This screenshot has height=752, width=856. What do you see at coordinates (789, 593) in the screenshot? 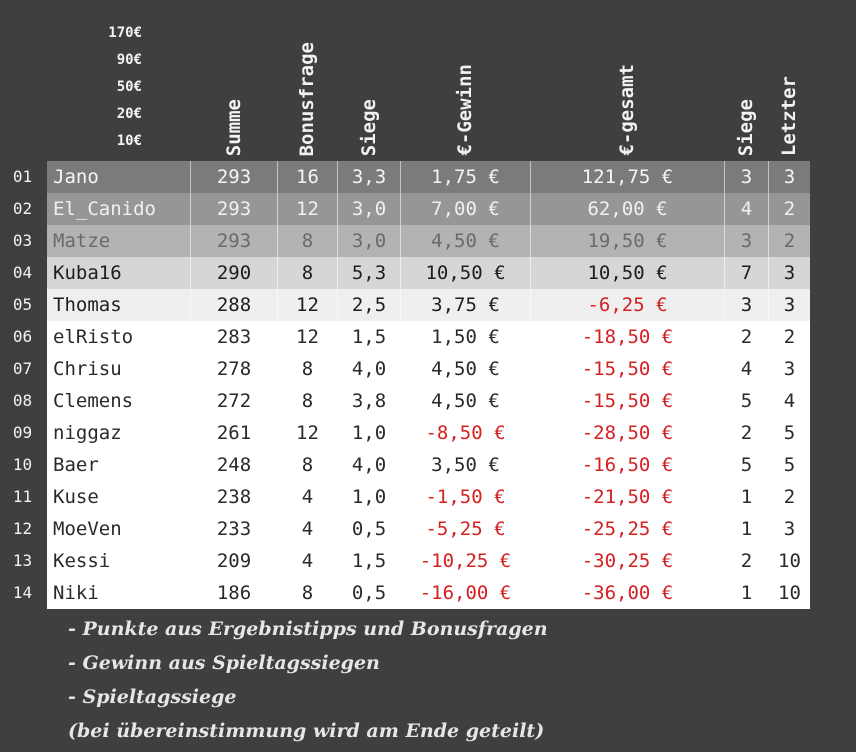
I see `cell-letzter: 10` at bounding box center [789, 593].